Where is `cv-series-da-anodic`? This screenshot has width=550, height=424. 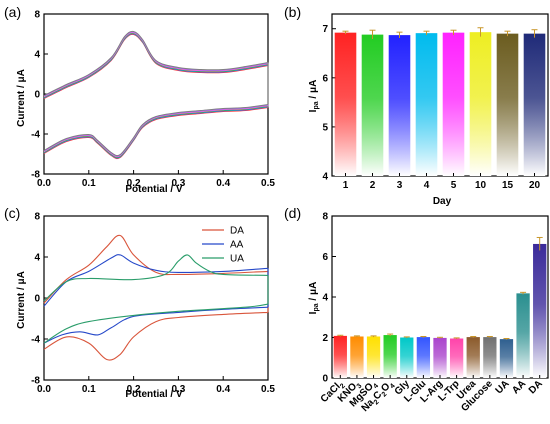
cv-series-da-anodic is located at coordinates (156, 269).